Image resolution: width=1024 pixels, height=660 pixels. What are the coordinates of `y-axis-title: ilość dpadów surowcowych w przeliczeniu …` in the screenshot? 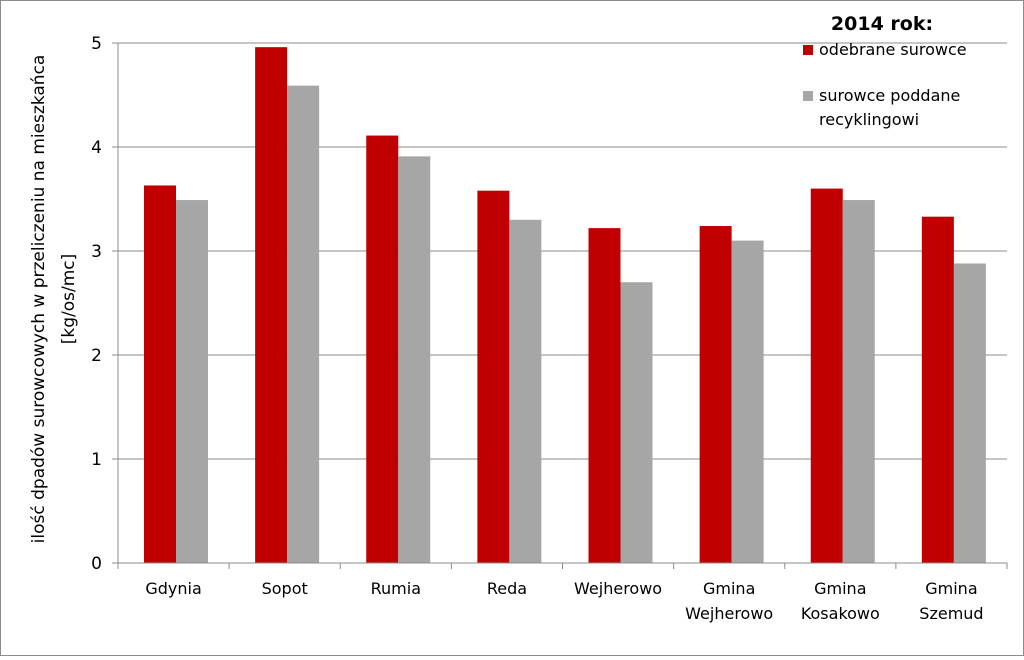 It's located at (54, 299).